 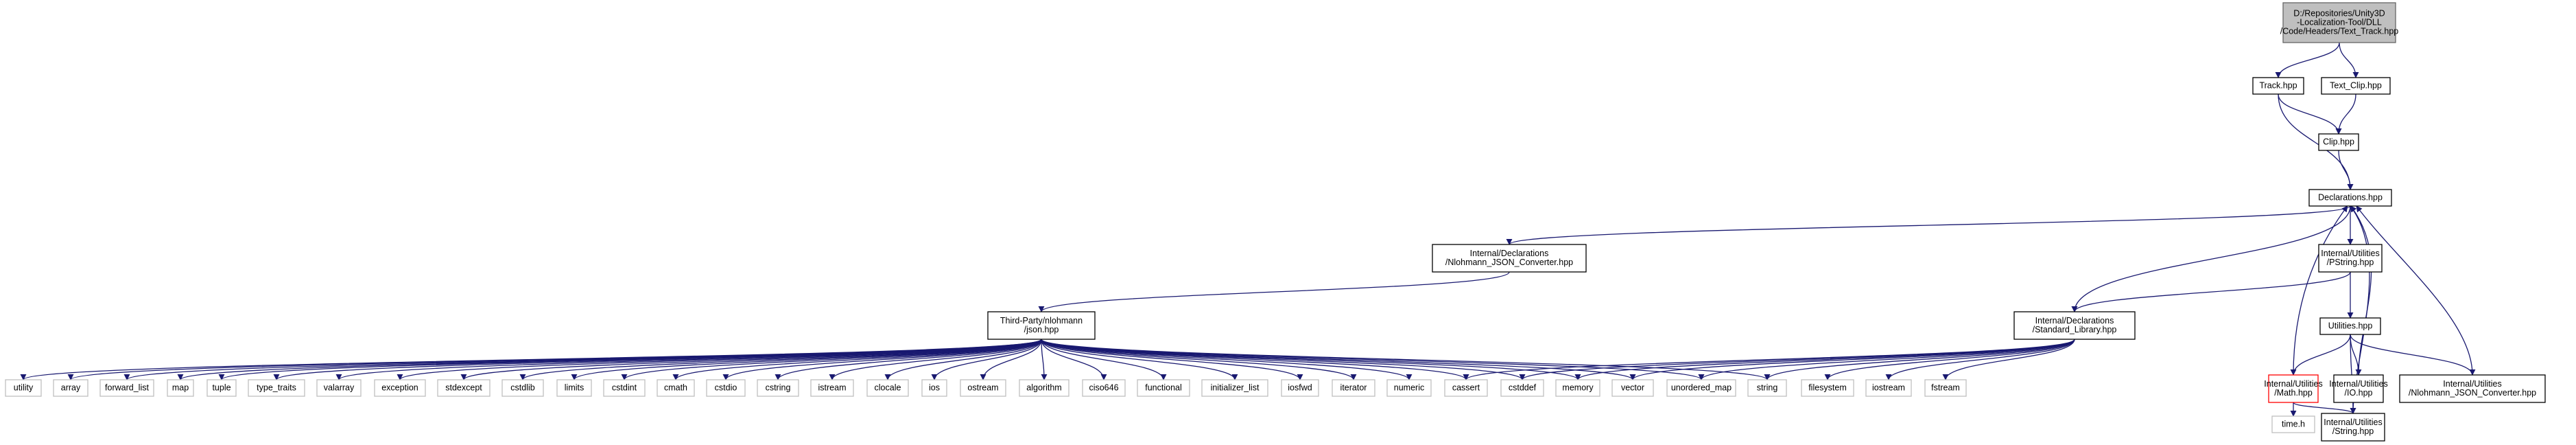 What do you see at coordinates (1632, 388) in the screenshot?
I see `node-label: vector` at bounding box center [1632, 388].